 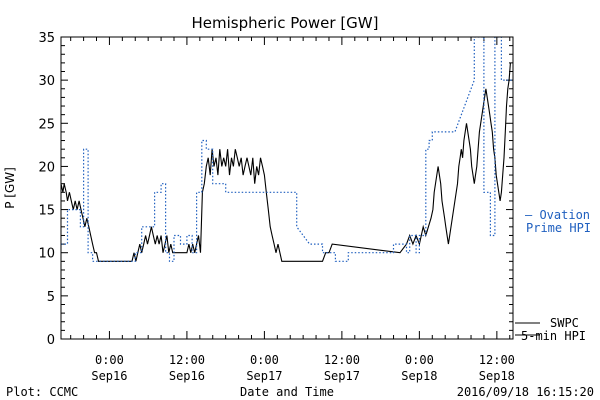 I want to click on y-tick-label: 20, so click(x=46, y=167).